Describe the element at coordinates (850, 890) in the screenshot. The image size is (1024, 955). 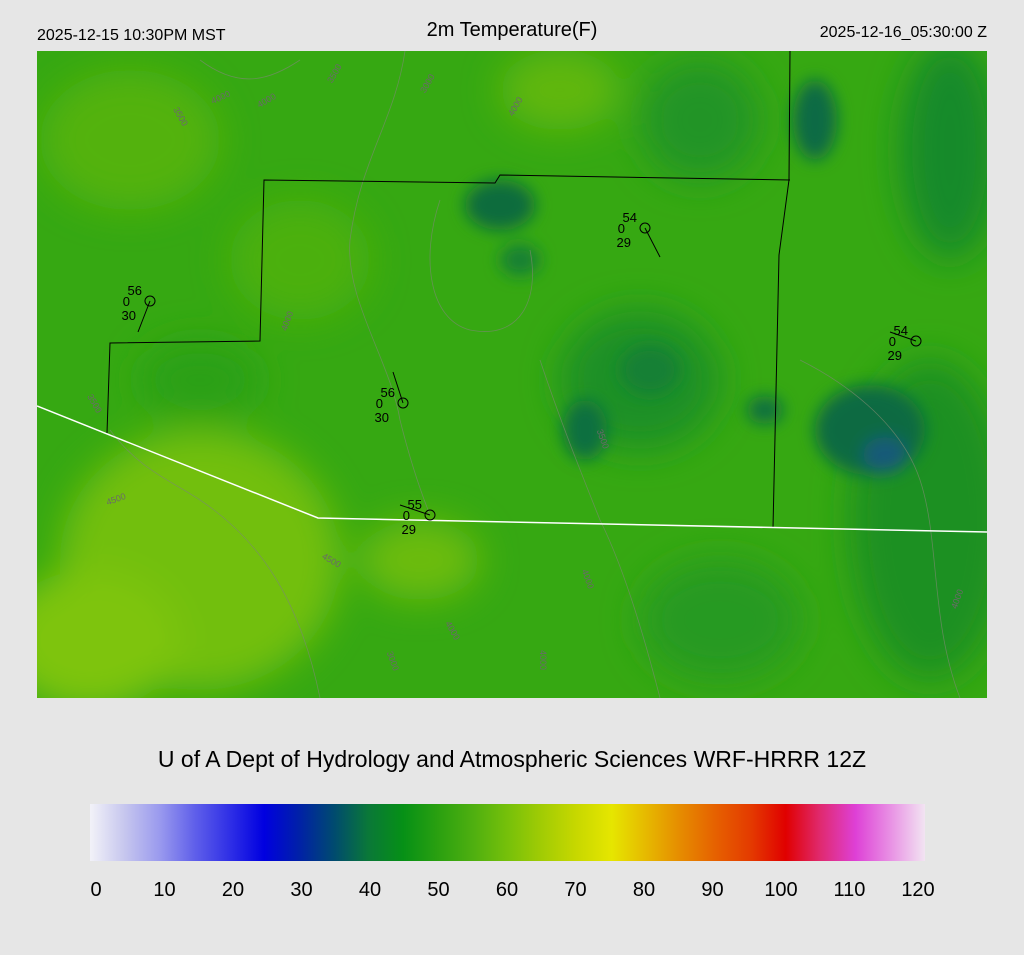
I see `colorbar-tick-label: 110` at that location.